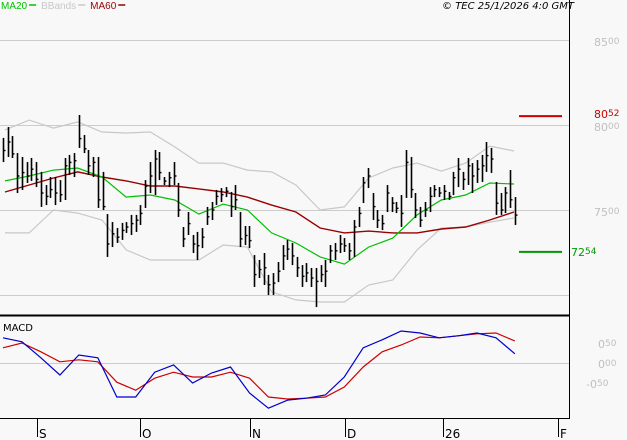  I want to click on x-tick-label: 26, so click(452, 433).